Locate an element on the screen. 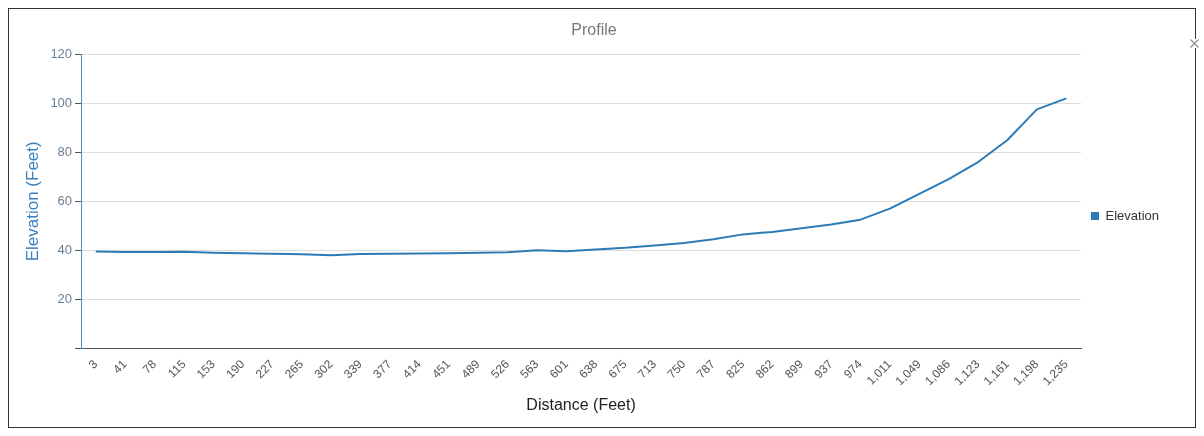 The image size is (1204, 436). y-tick-label: 40 is located at coordinates (65, 249).